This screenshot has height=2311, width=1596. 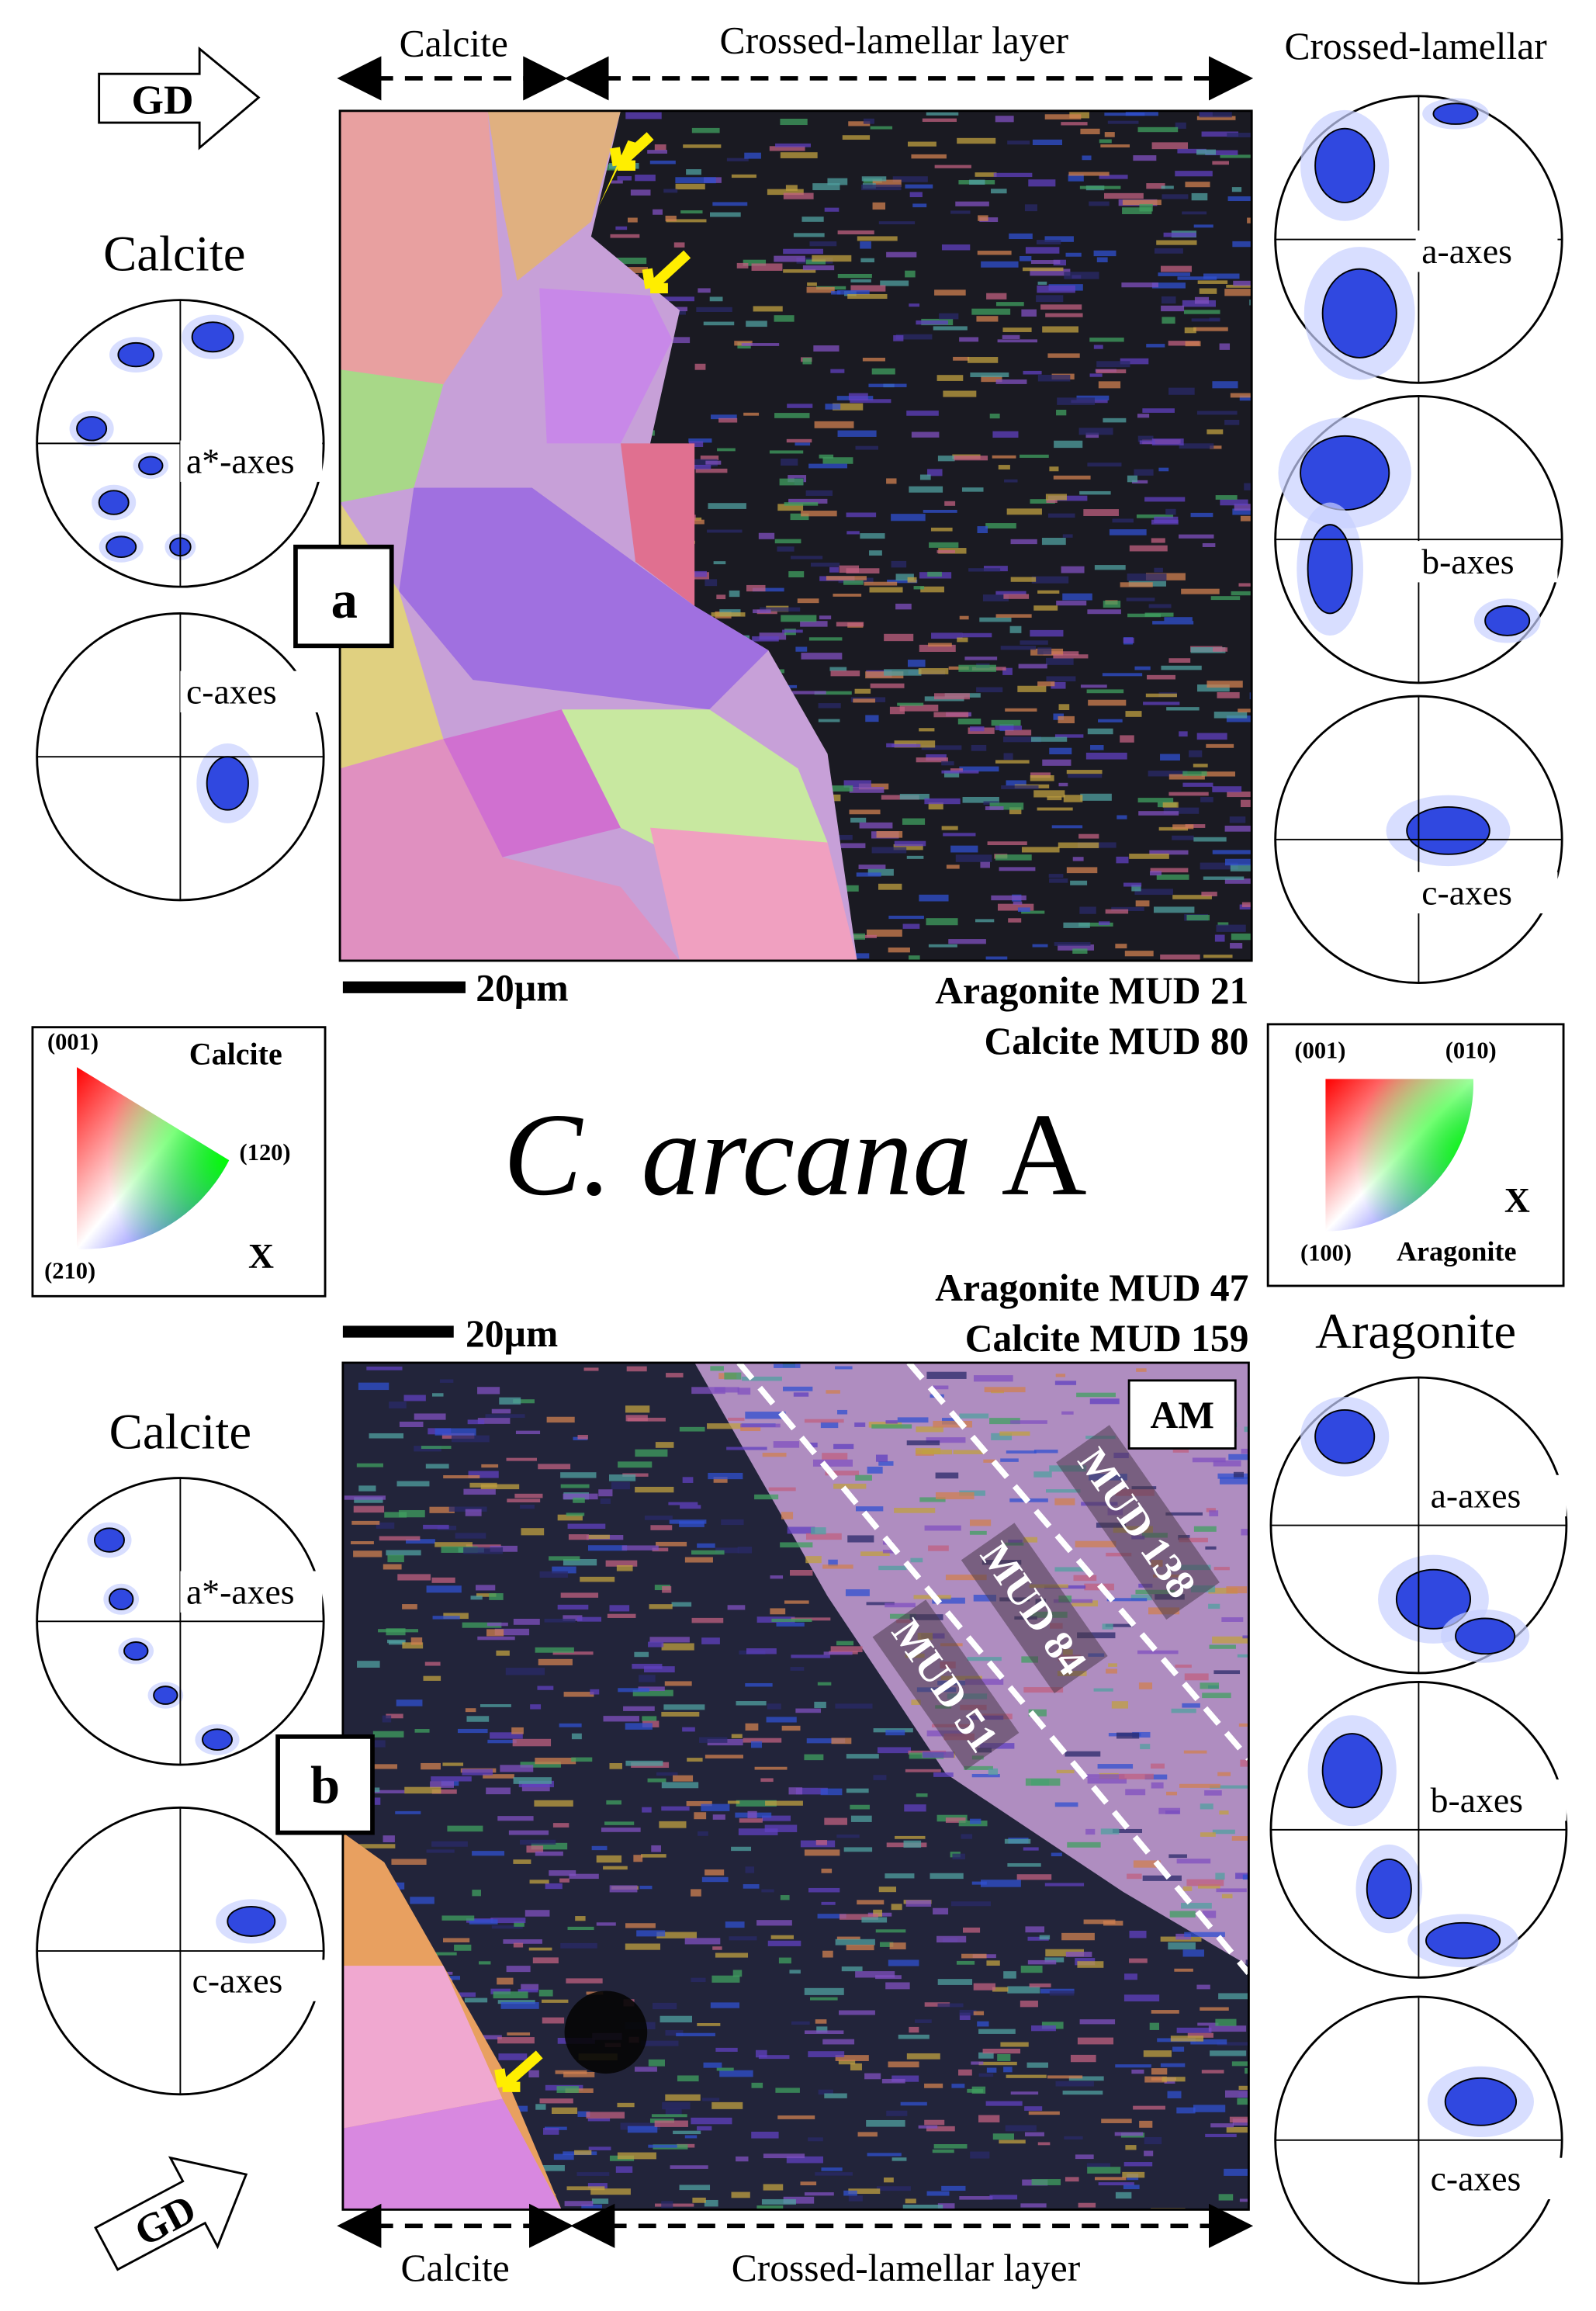 What do you see at coordinates (180, 1621) in the screenshot?
I see `pole-figure: a*-axes` at bounding box center [180, 1621].